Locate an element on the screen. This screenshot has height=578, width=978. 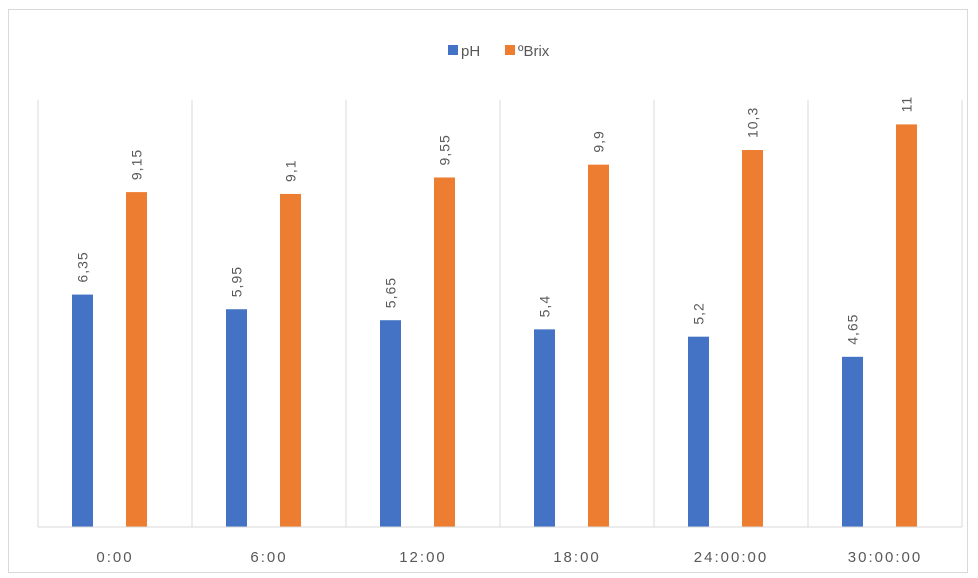
legend-swatch-brix is located at coordinates (510, 50).